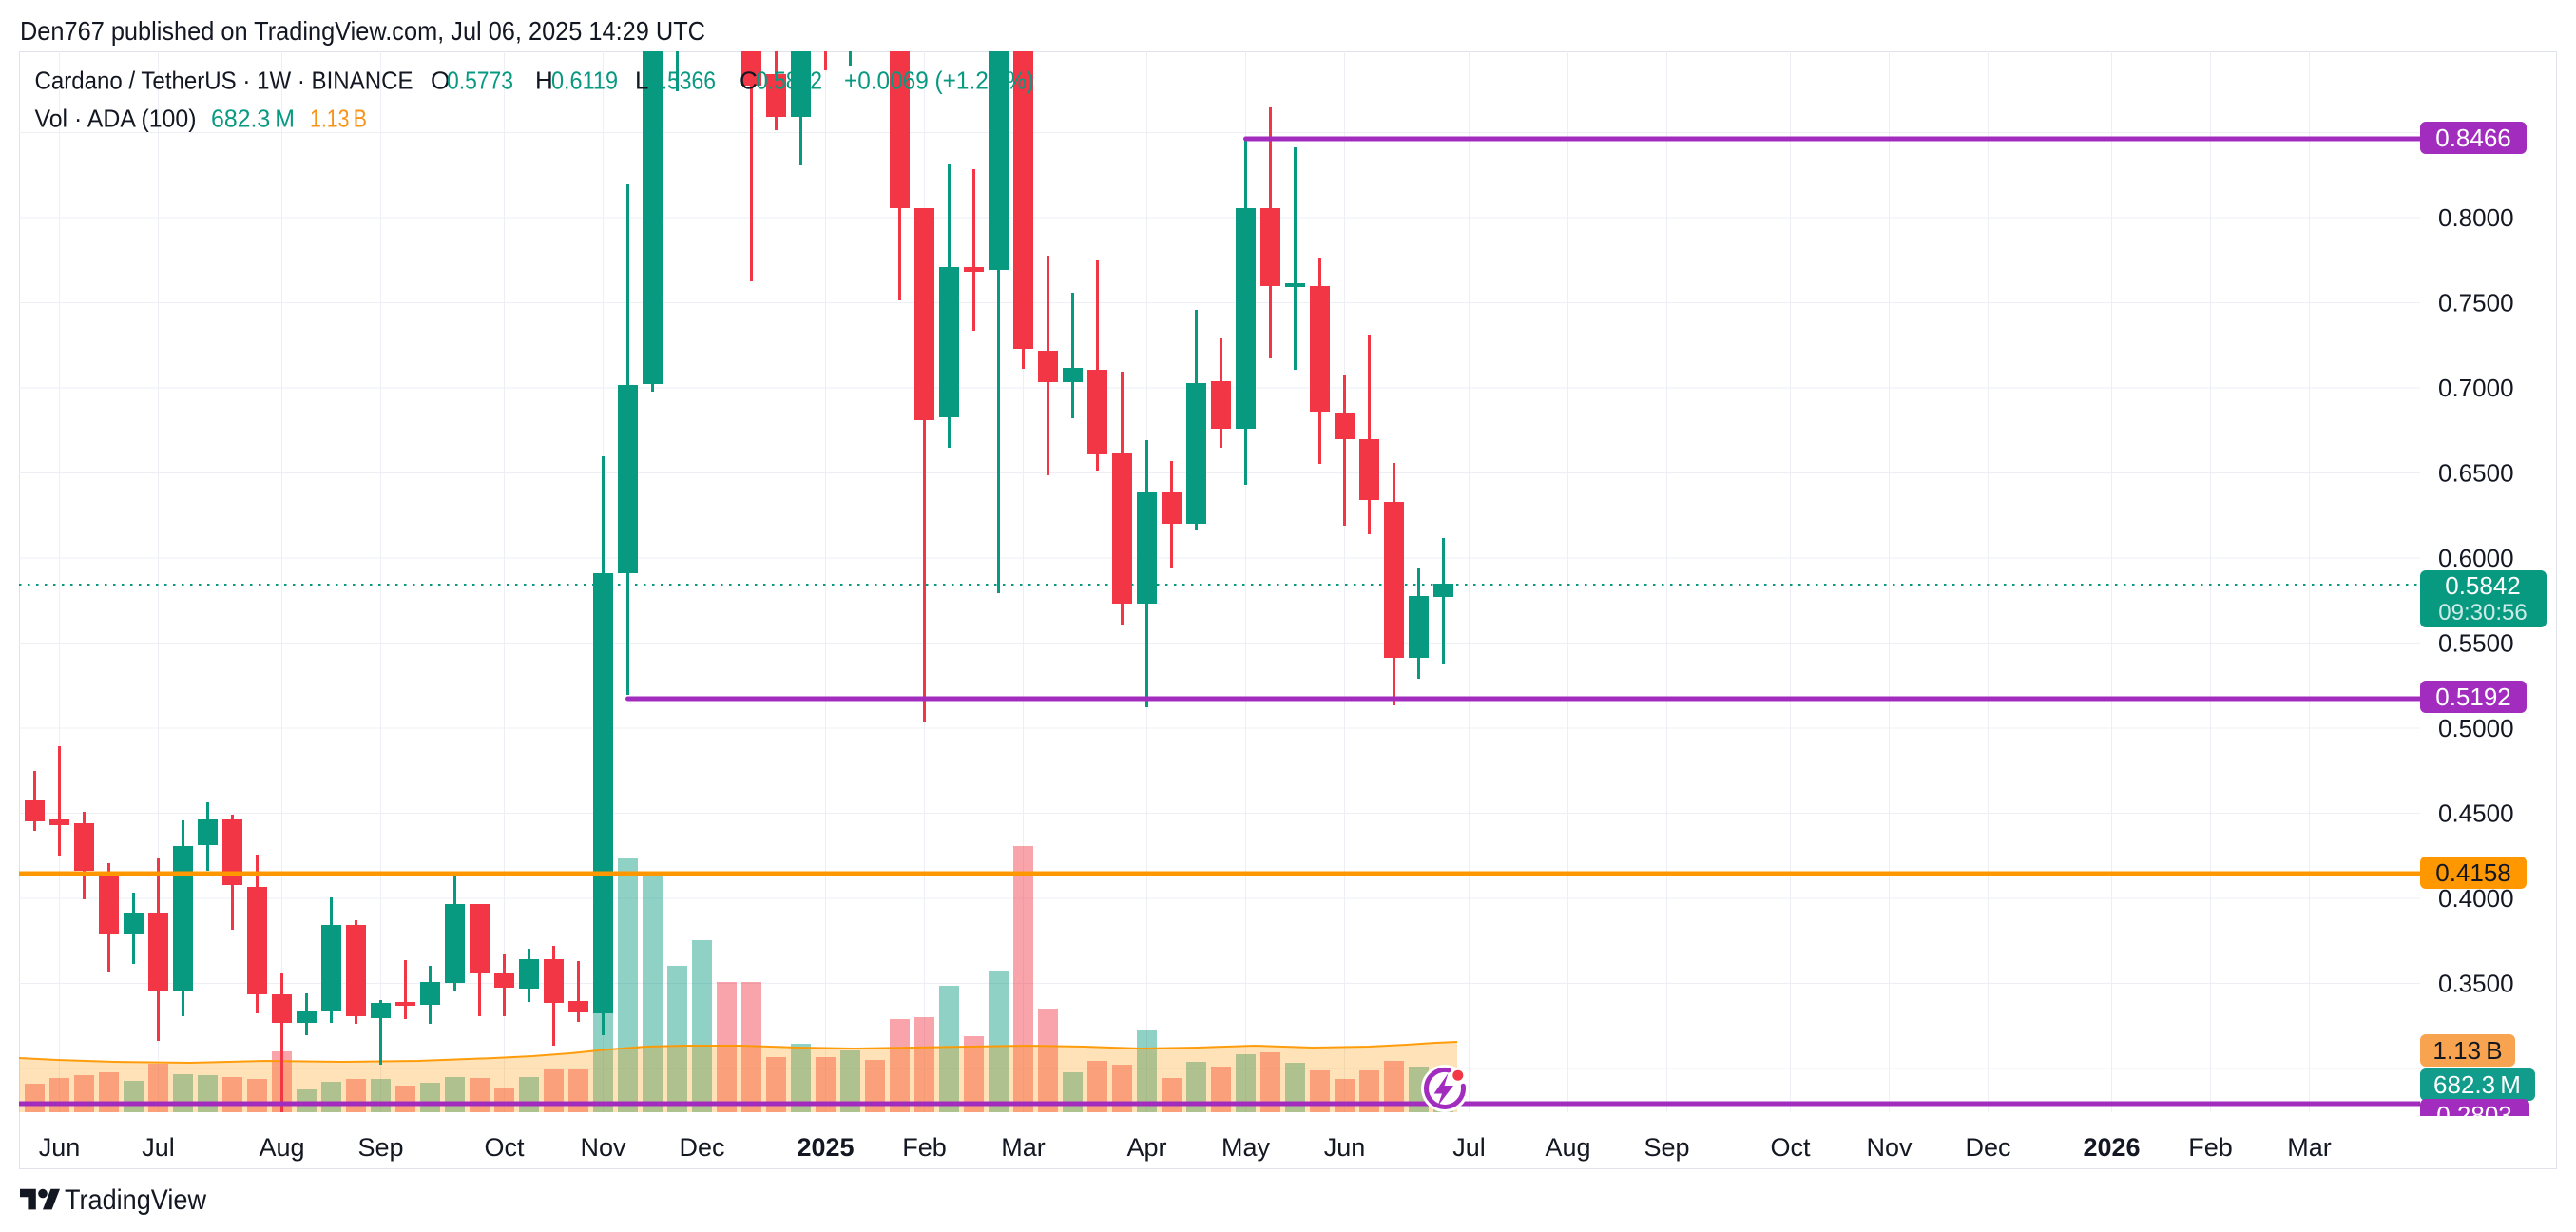  I want to click on svg-text: 0.2803, so click(2474, 1115).